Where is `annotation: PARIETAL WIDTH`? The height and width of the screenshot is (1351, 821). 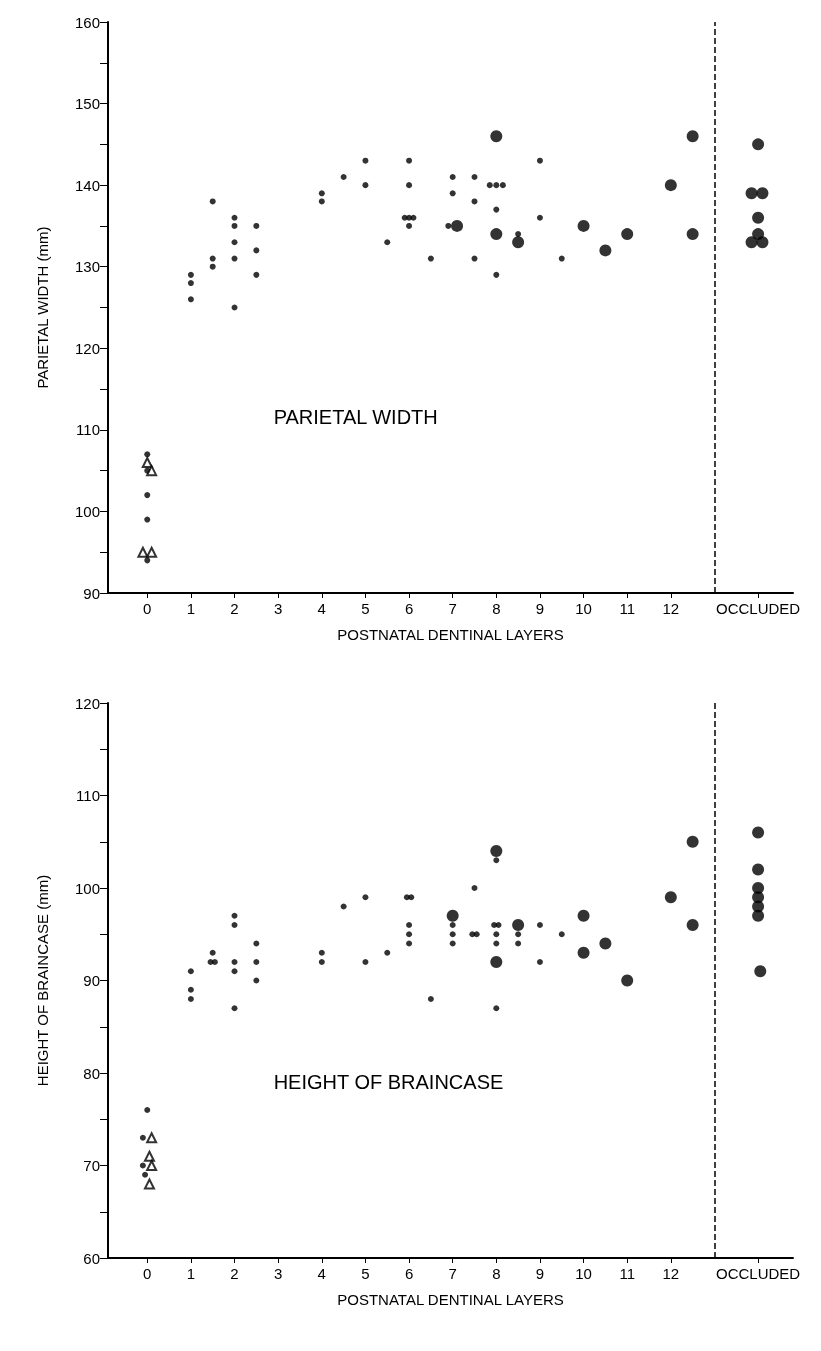
annotation: PARIETAL WIDTH is located at coordinates (355, 417).